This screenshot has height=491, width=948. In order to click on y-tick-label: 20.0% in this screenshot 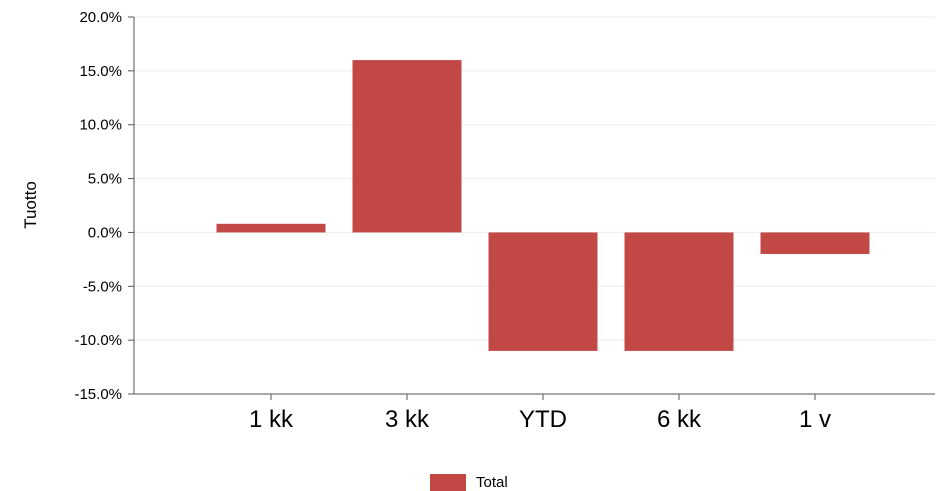, I will do `click(100, 17)`.